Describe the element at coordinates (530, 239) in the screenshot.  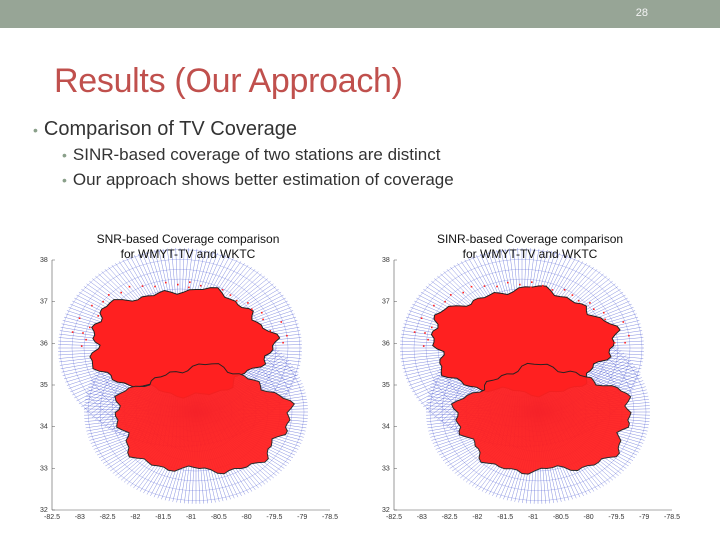
I see `figure-title-line1: SINR-based Coverage comparison` at that location.